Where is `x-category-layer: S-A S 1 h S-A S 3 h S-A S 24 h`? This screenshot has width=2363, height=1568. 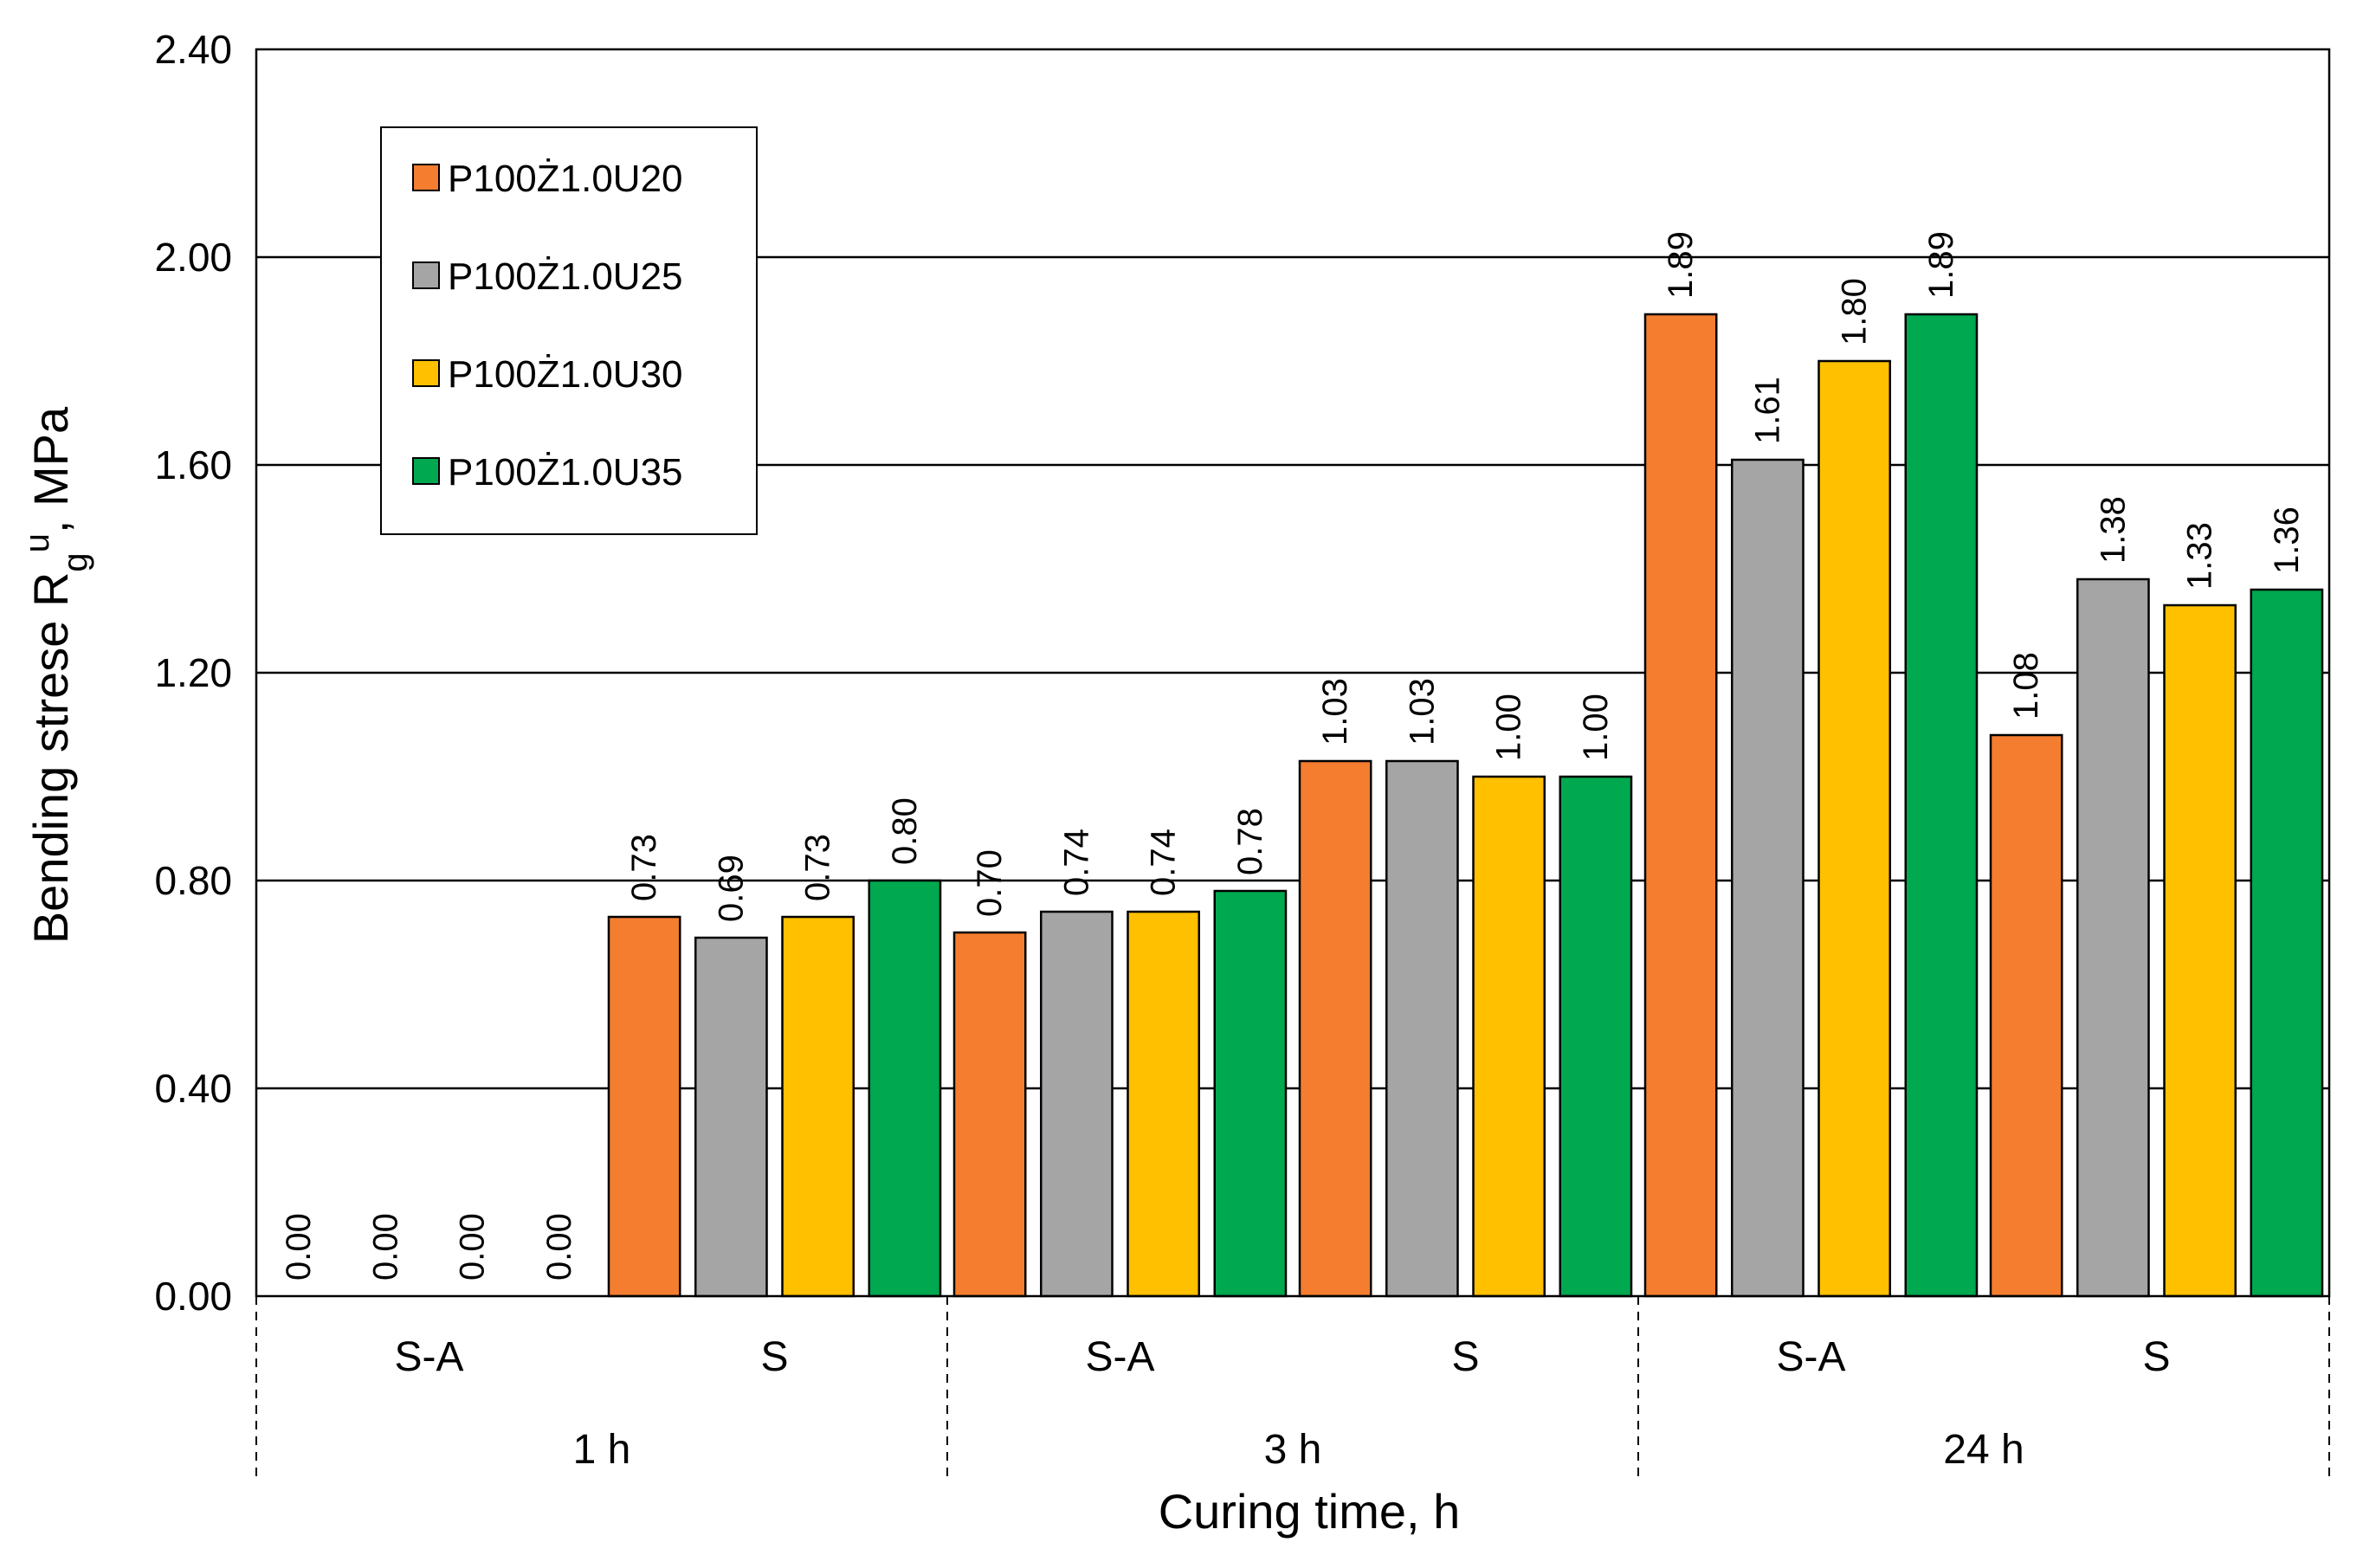
x-category-layer: S-A S 1 h S-A S 3 h S-A S 24 h is located at coordinates (1292, 1386).